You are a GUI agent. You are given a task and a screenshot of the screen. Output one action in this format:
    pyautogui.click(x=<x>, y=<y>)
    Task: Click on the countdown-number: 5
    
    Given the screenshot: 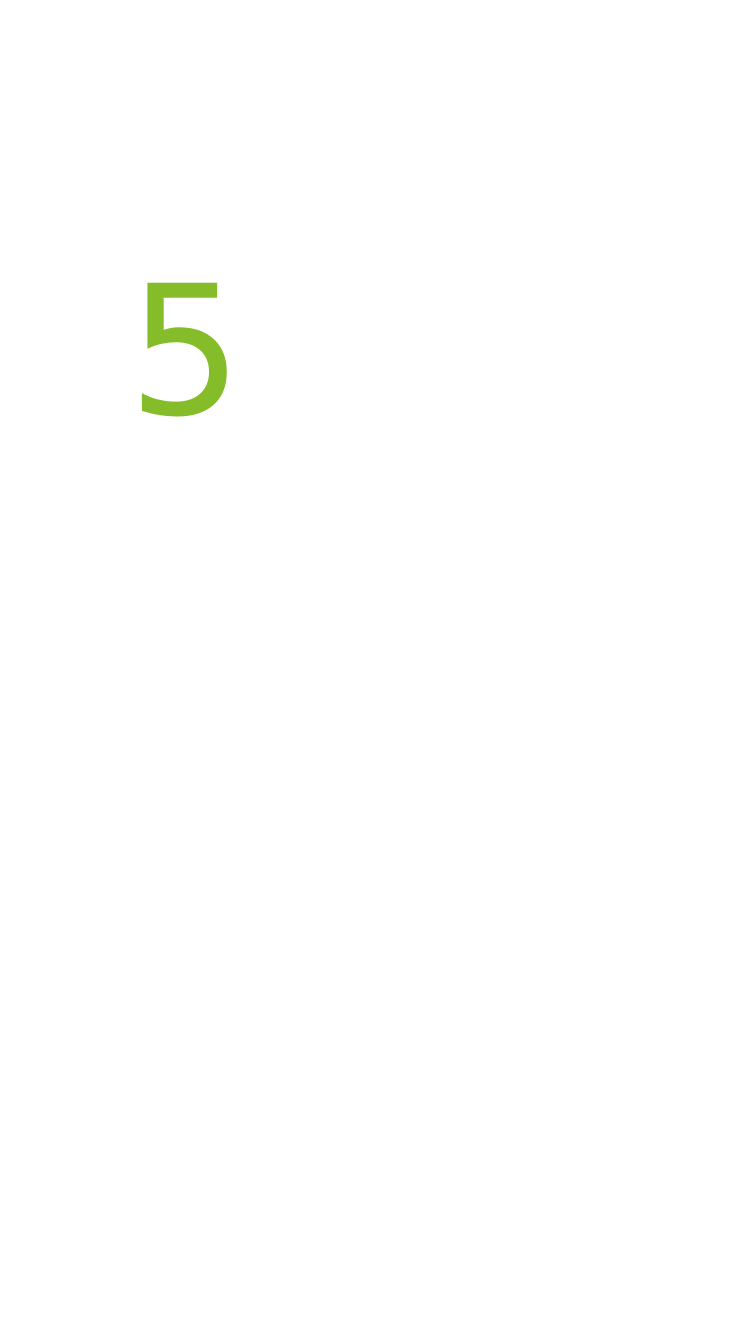 What is the action you would take?
    pyautogui.click(x=185, y=352)
    